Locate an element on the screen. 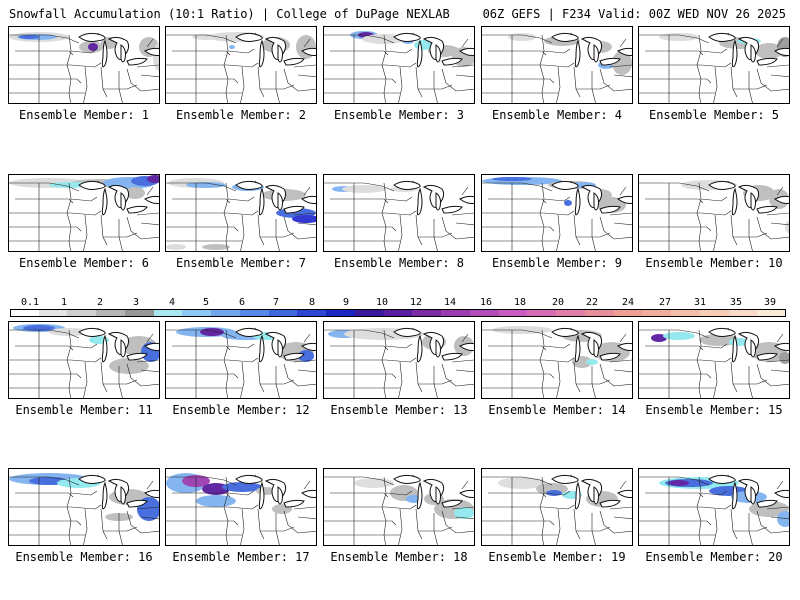 This screenshot has width=800, height=600. ensemble-member-label: Ensemble Member: 2 is located at coordinates (241, 115).